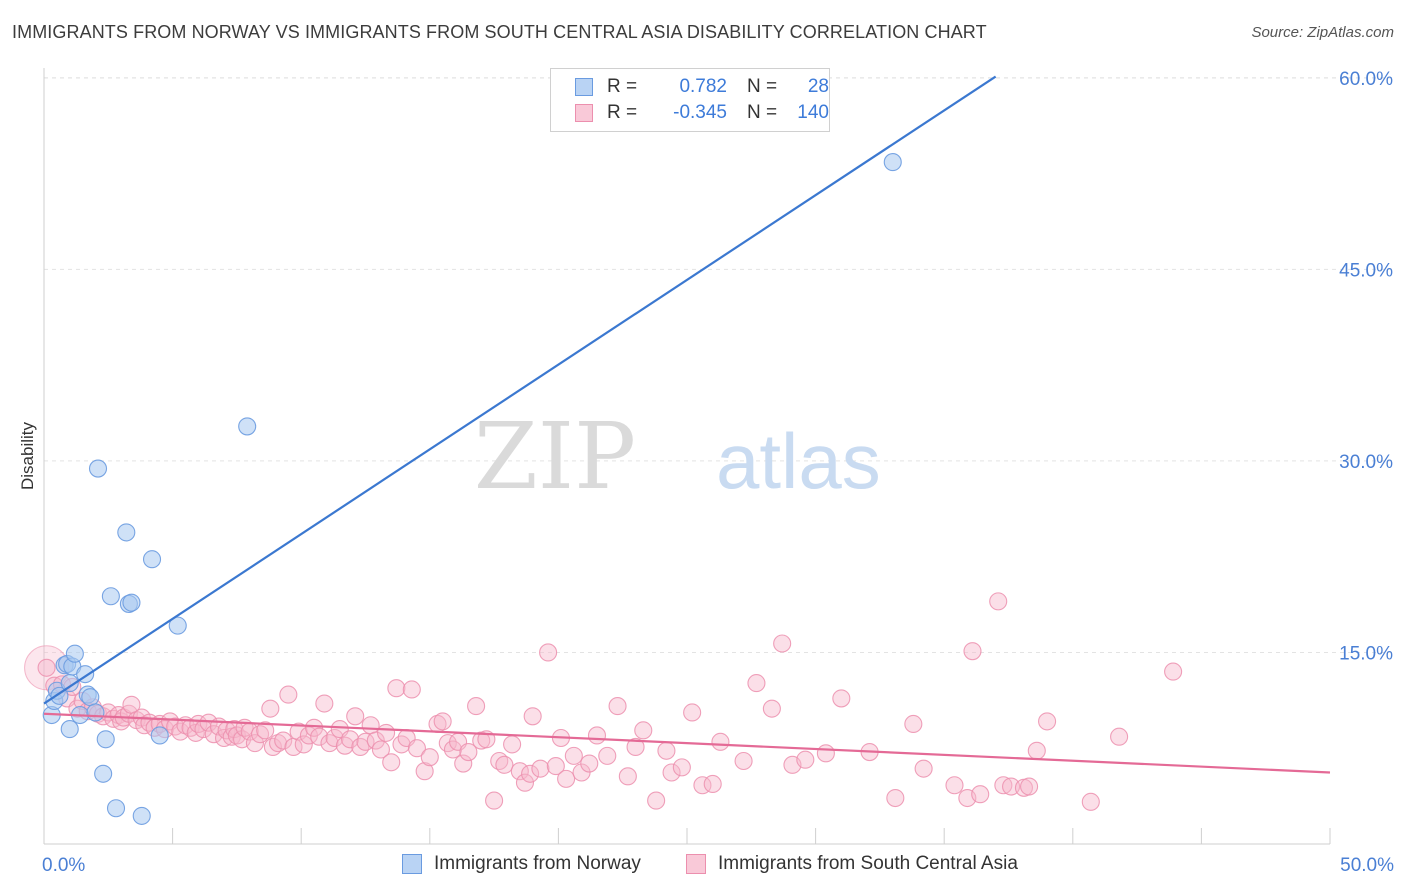  Describe the element at coordinates (687, 743) in the screenshot. I see `trend-line-sca` at that location.